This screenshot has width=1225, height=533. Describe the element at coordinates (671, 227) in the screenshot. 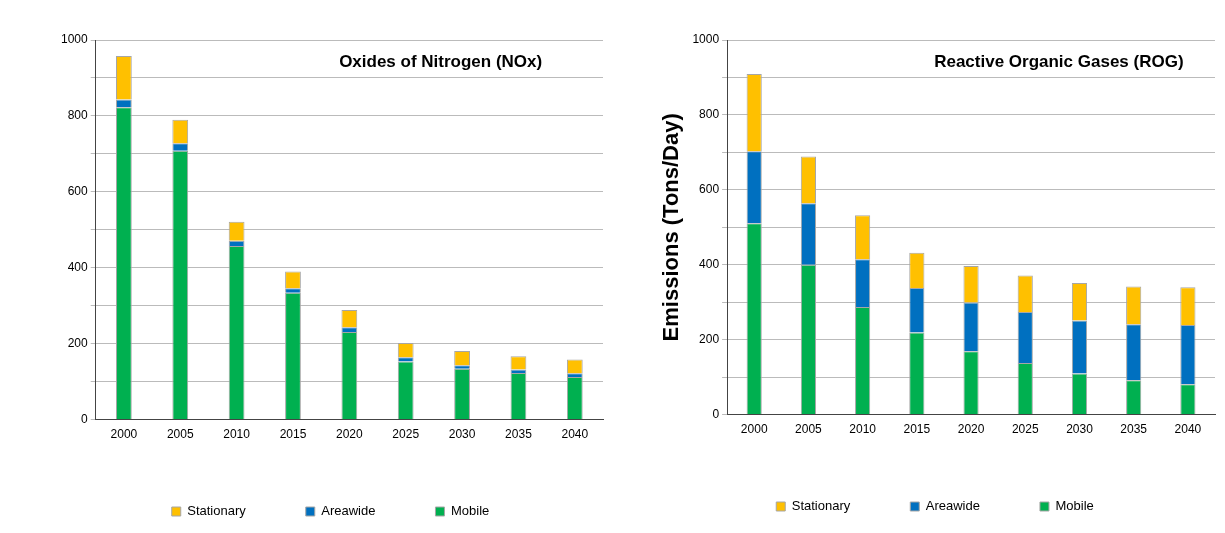

I see `y-axis-title: Emissions (Tons/Day)` at that location.